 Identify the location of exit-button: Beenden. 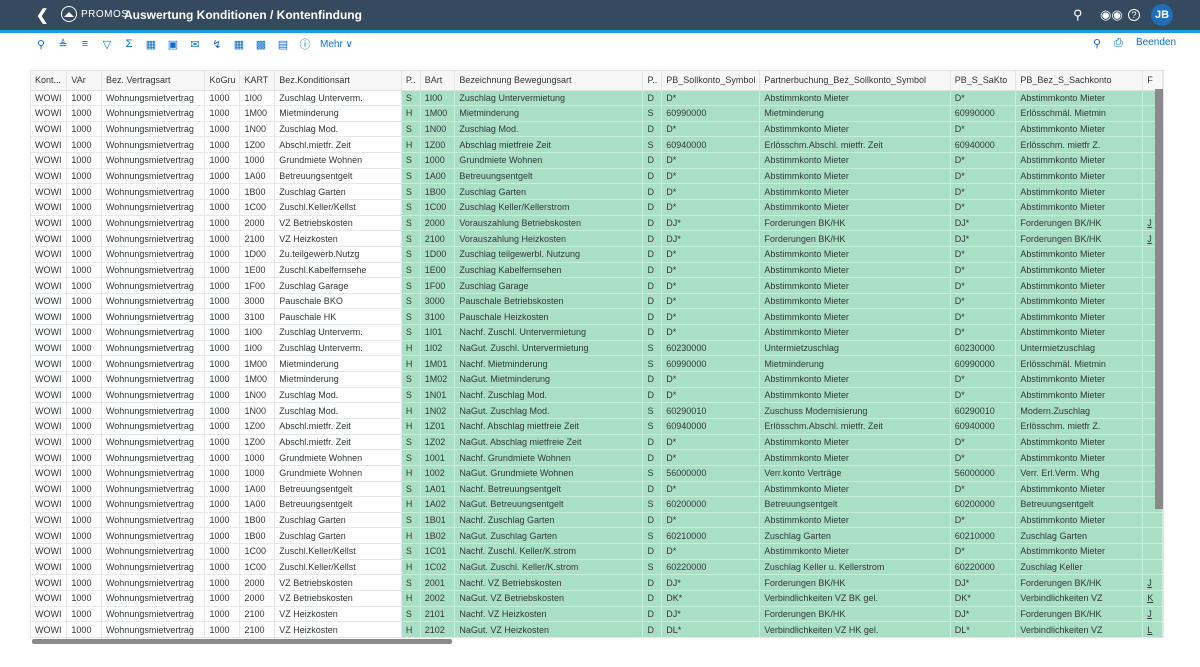
(1156, 42).